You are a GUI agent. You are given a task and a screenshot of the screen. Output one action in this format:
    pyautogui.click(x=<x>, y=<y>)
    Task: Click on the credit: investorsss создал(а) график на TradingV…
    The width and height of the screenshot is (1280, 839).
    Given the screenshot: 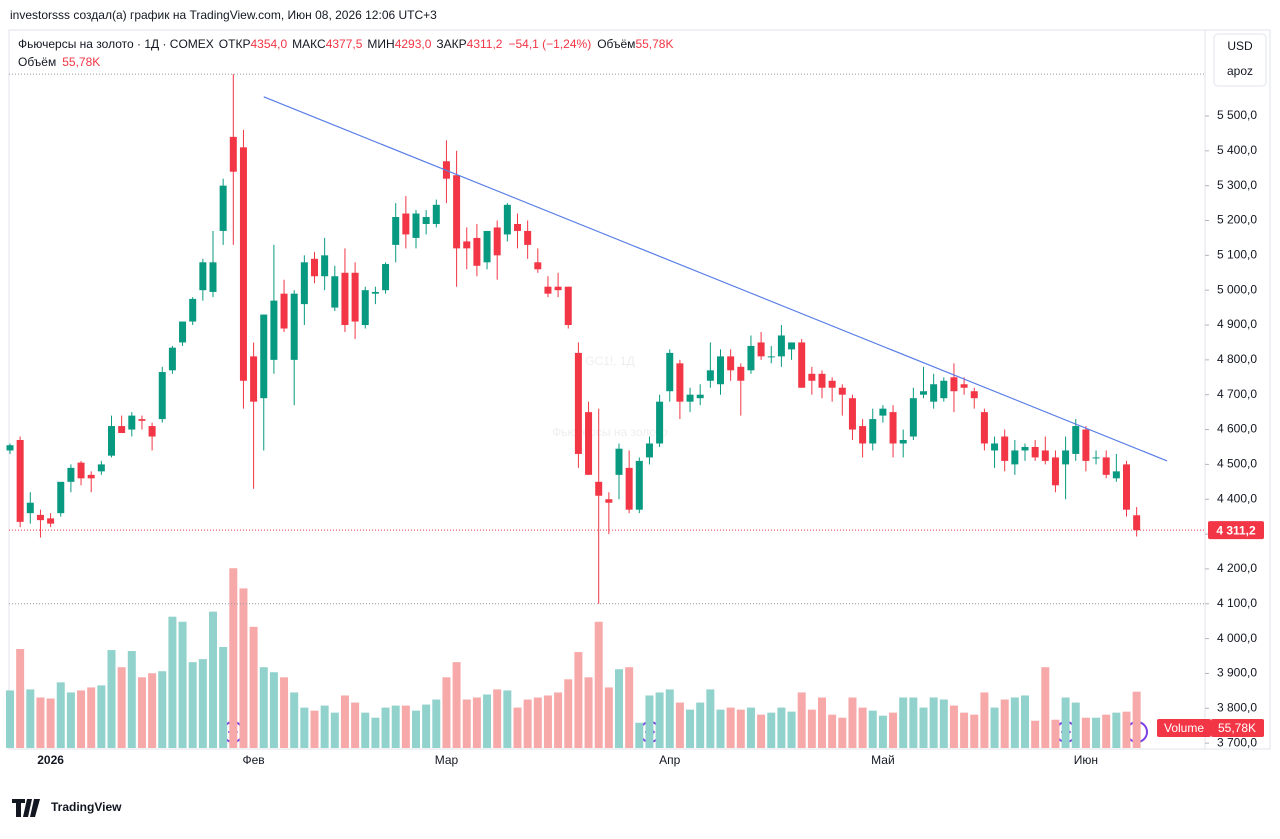 What is the action you would take?
    pyautogui.click(x=223, y=15)
    